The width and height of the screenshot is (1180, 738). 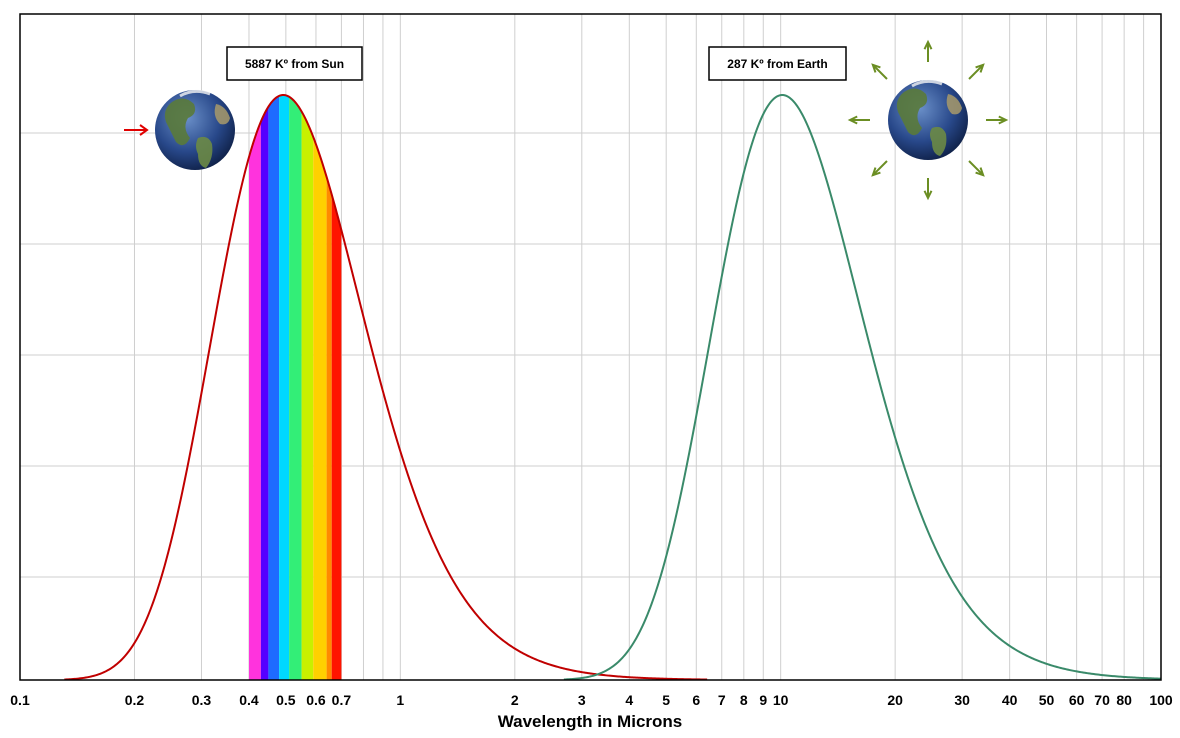 What do you see at coordinates (1161, 700) in the screenshot?
I see `x-tick-label: 100` at bounding box center [1161, 700].